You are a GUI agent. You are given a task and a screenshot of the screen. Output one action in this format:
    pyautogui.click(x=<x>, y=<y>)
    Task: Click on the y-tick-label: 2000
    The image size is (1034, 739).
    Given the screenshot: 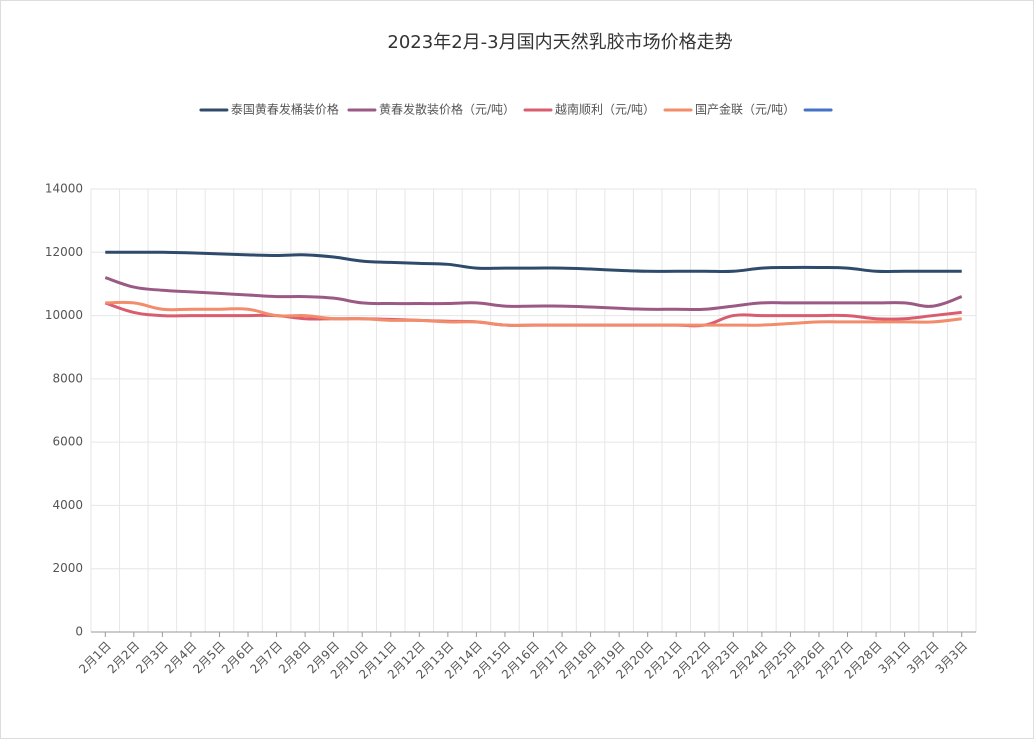 What is the action you would take?
    pyautogui.click(x=67, y=568)
    